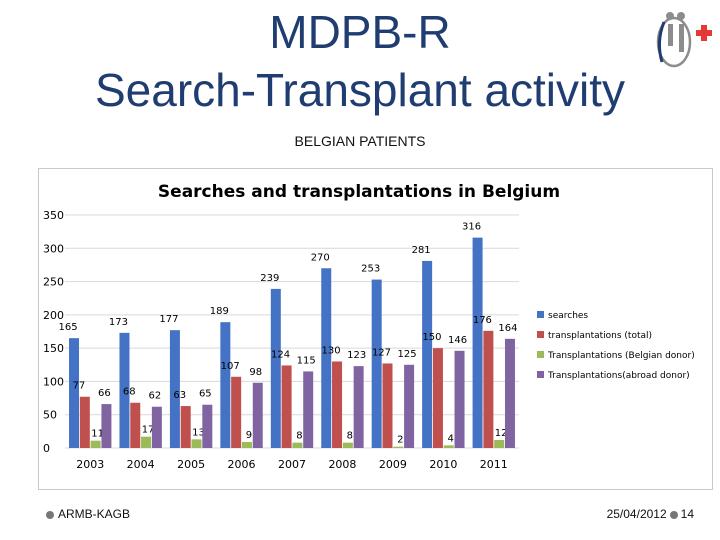 The image size is (720, 540). I want to click on footer-organization: ARMB-KAGB, so click(88, 514).